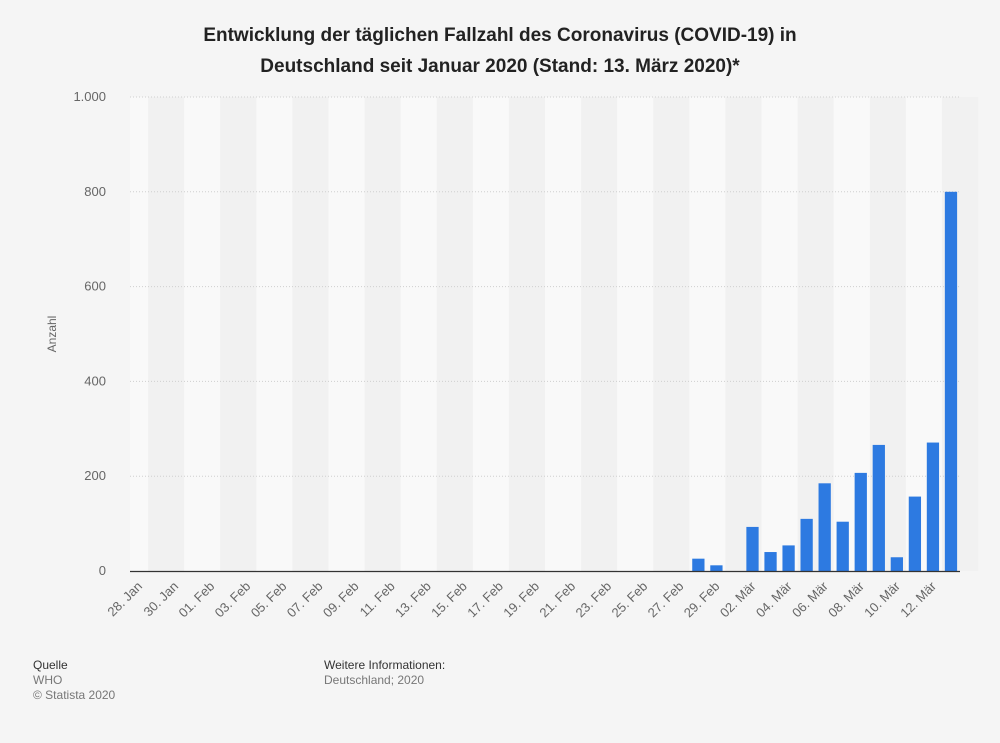 This screenshot has width=1000, height=743. What do you see at coordinates (95, 191) in the screenshot?
I see `y-tick-label: 800` at bounding box center [95, 191].